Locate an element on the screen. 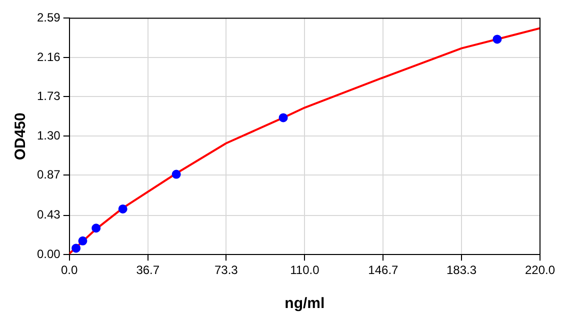 This screenshot has height=325, width=584. x-axis-title: ng/ml is located at coordinates (304, 303).